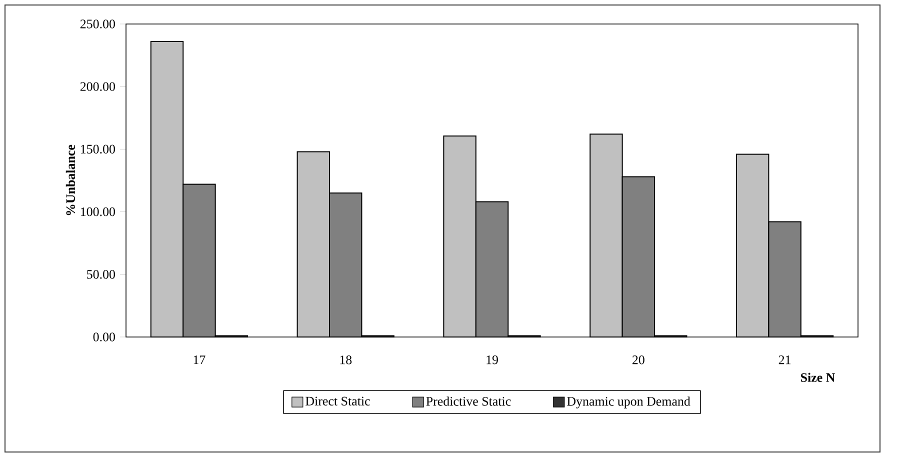 This screenshot has height=457, width=898. What do you see at coordinates (492, 360) in the screenshot?
I see `x-tick-label: 19` at bounding box center [492, 360].